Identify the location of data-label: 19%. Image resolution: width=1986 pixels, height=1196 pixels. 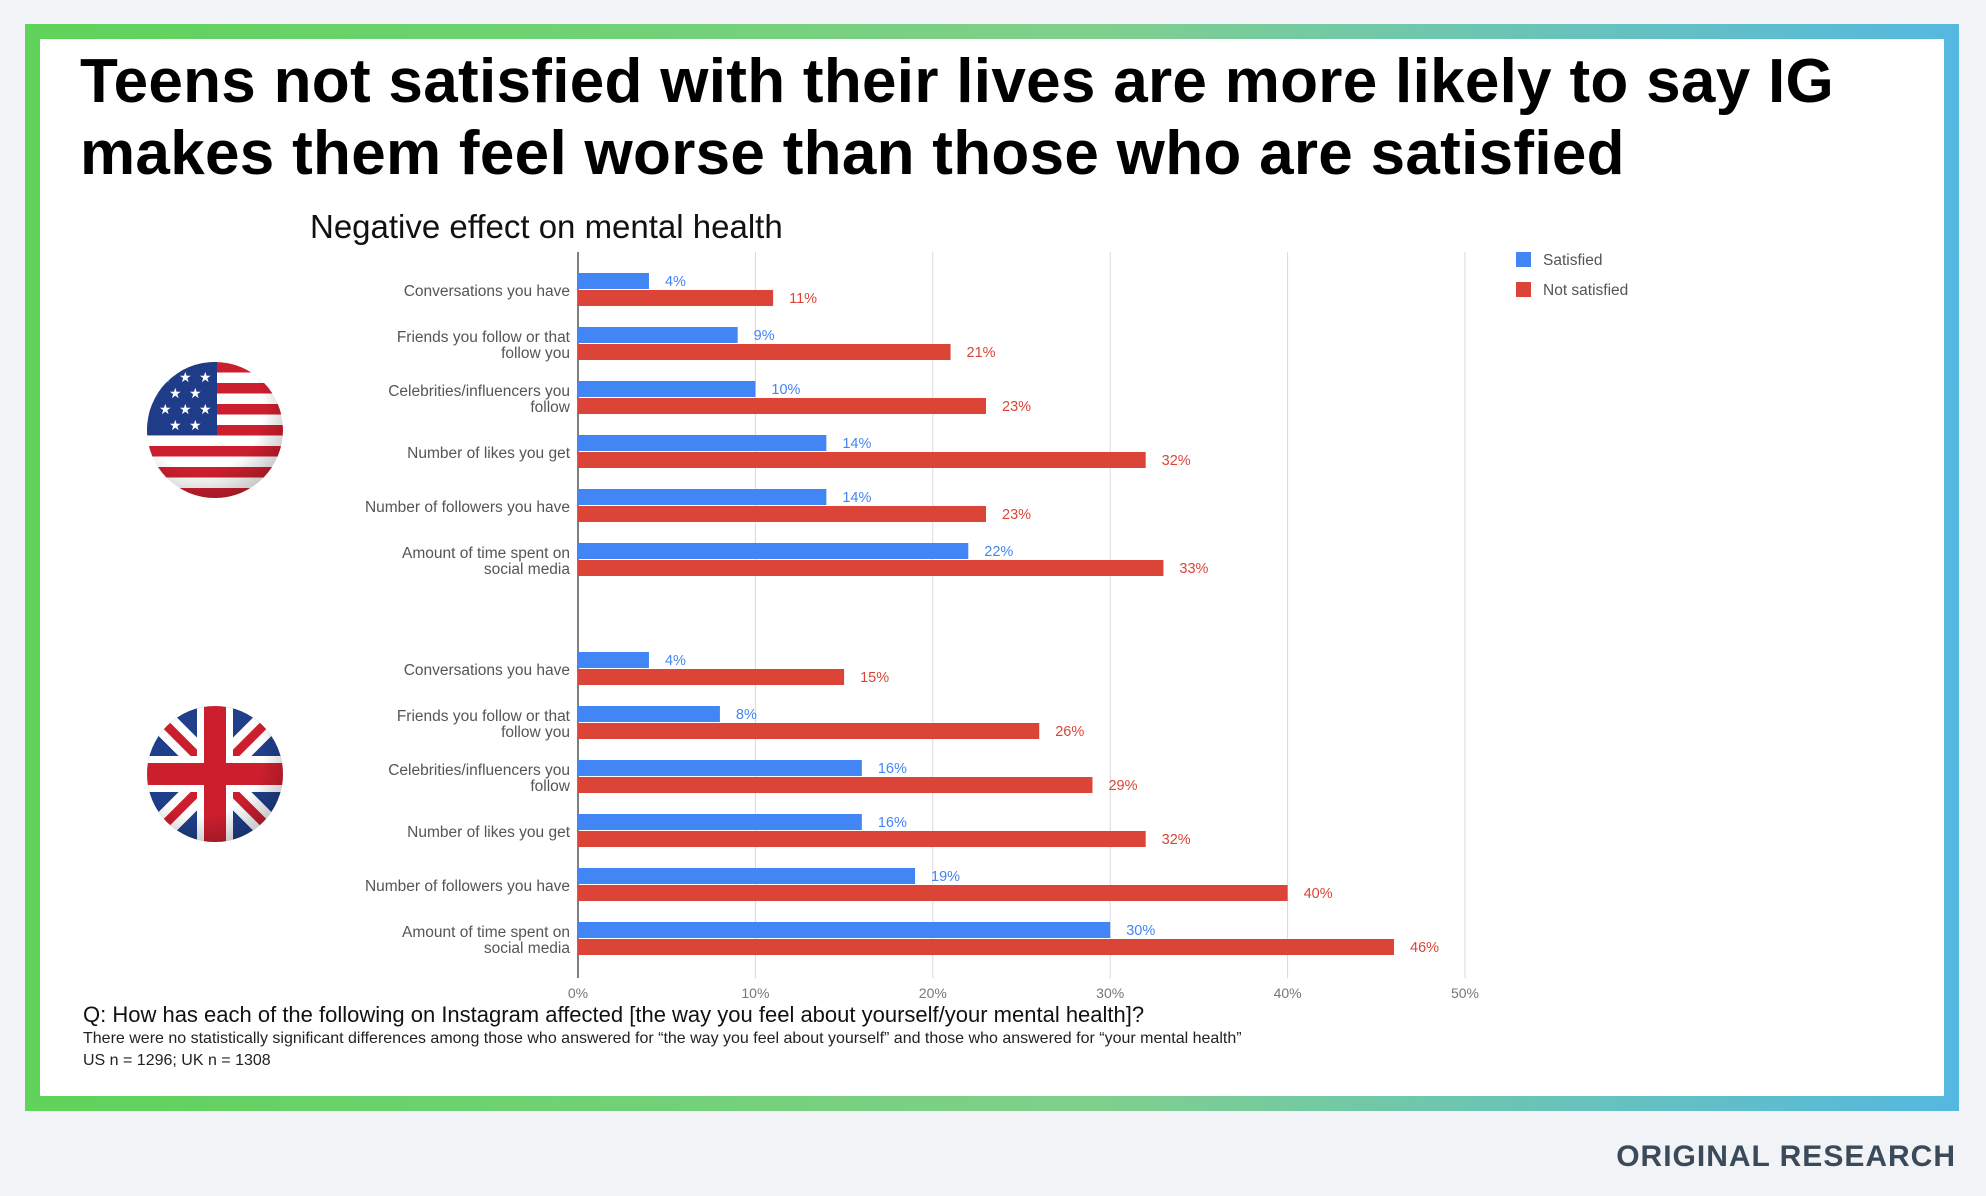
(945, 877).